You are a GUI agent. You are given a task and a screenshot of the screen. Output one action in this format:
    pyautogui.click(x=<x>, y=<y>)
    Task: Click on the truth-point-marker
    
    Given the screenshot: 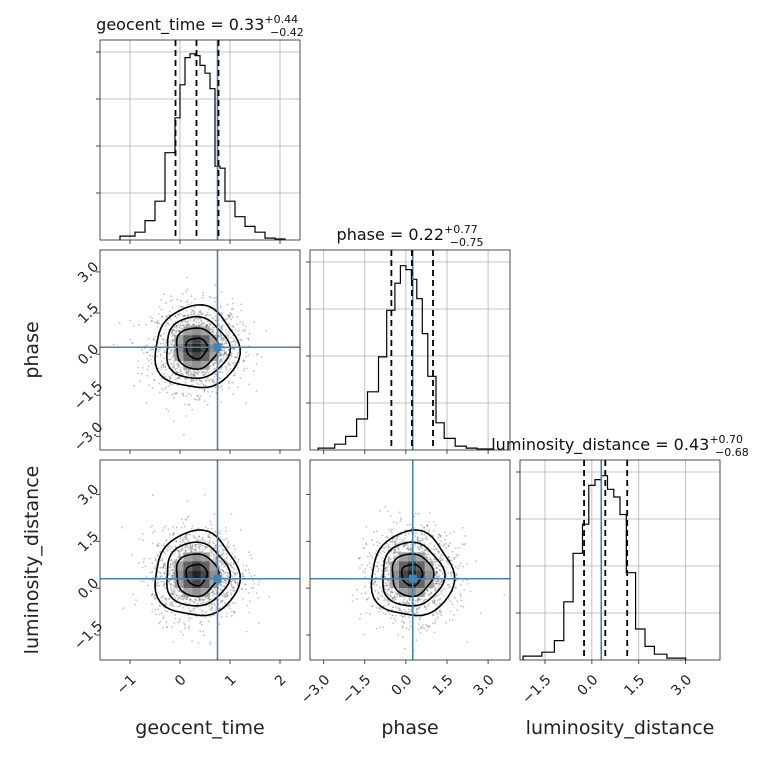 What is the action you would take?
    pyautogui.click(x=412, y=578)
    